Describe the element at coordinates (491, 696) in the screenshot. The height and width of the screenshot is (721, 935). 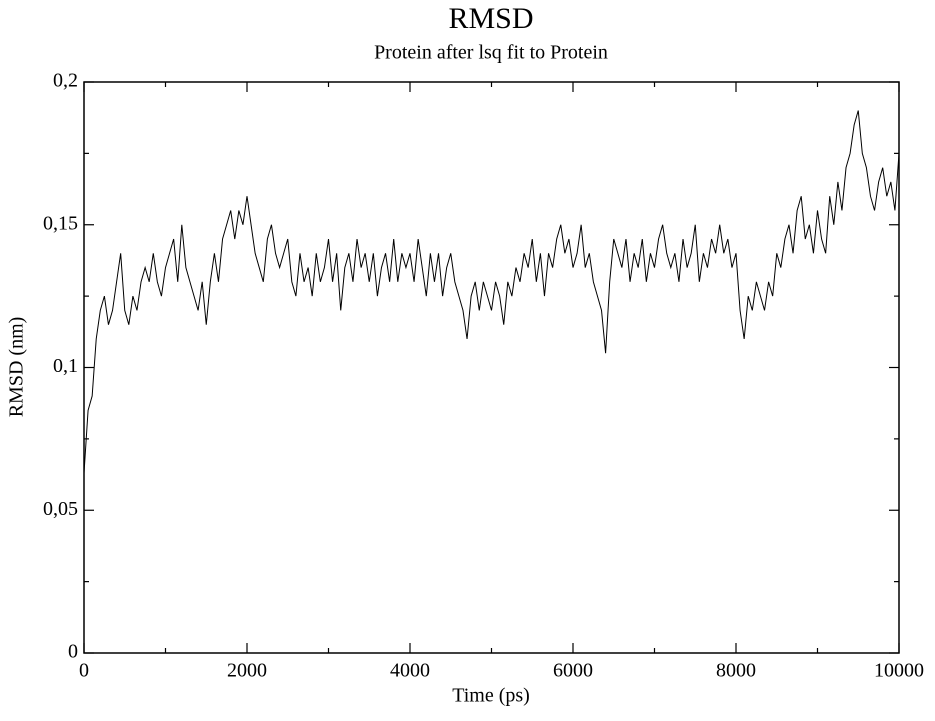
I see `x-axis-label: Time (ps)` at that location.